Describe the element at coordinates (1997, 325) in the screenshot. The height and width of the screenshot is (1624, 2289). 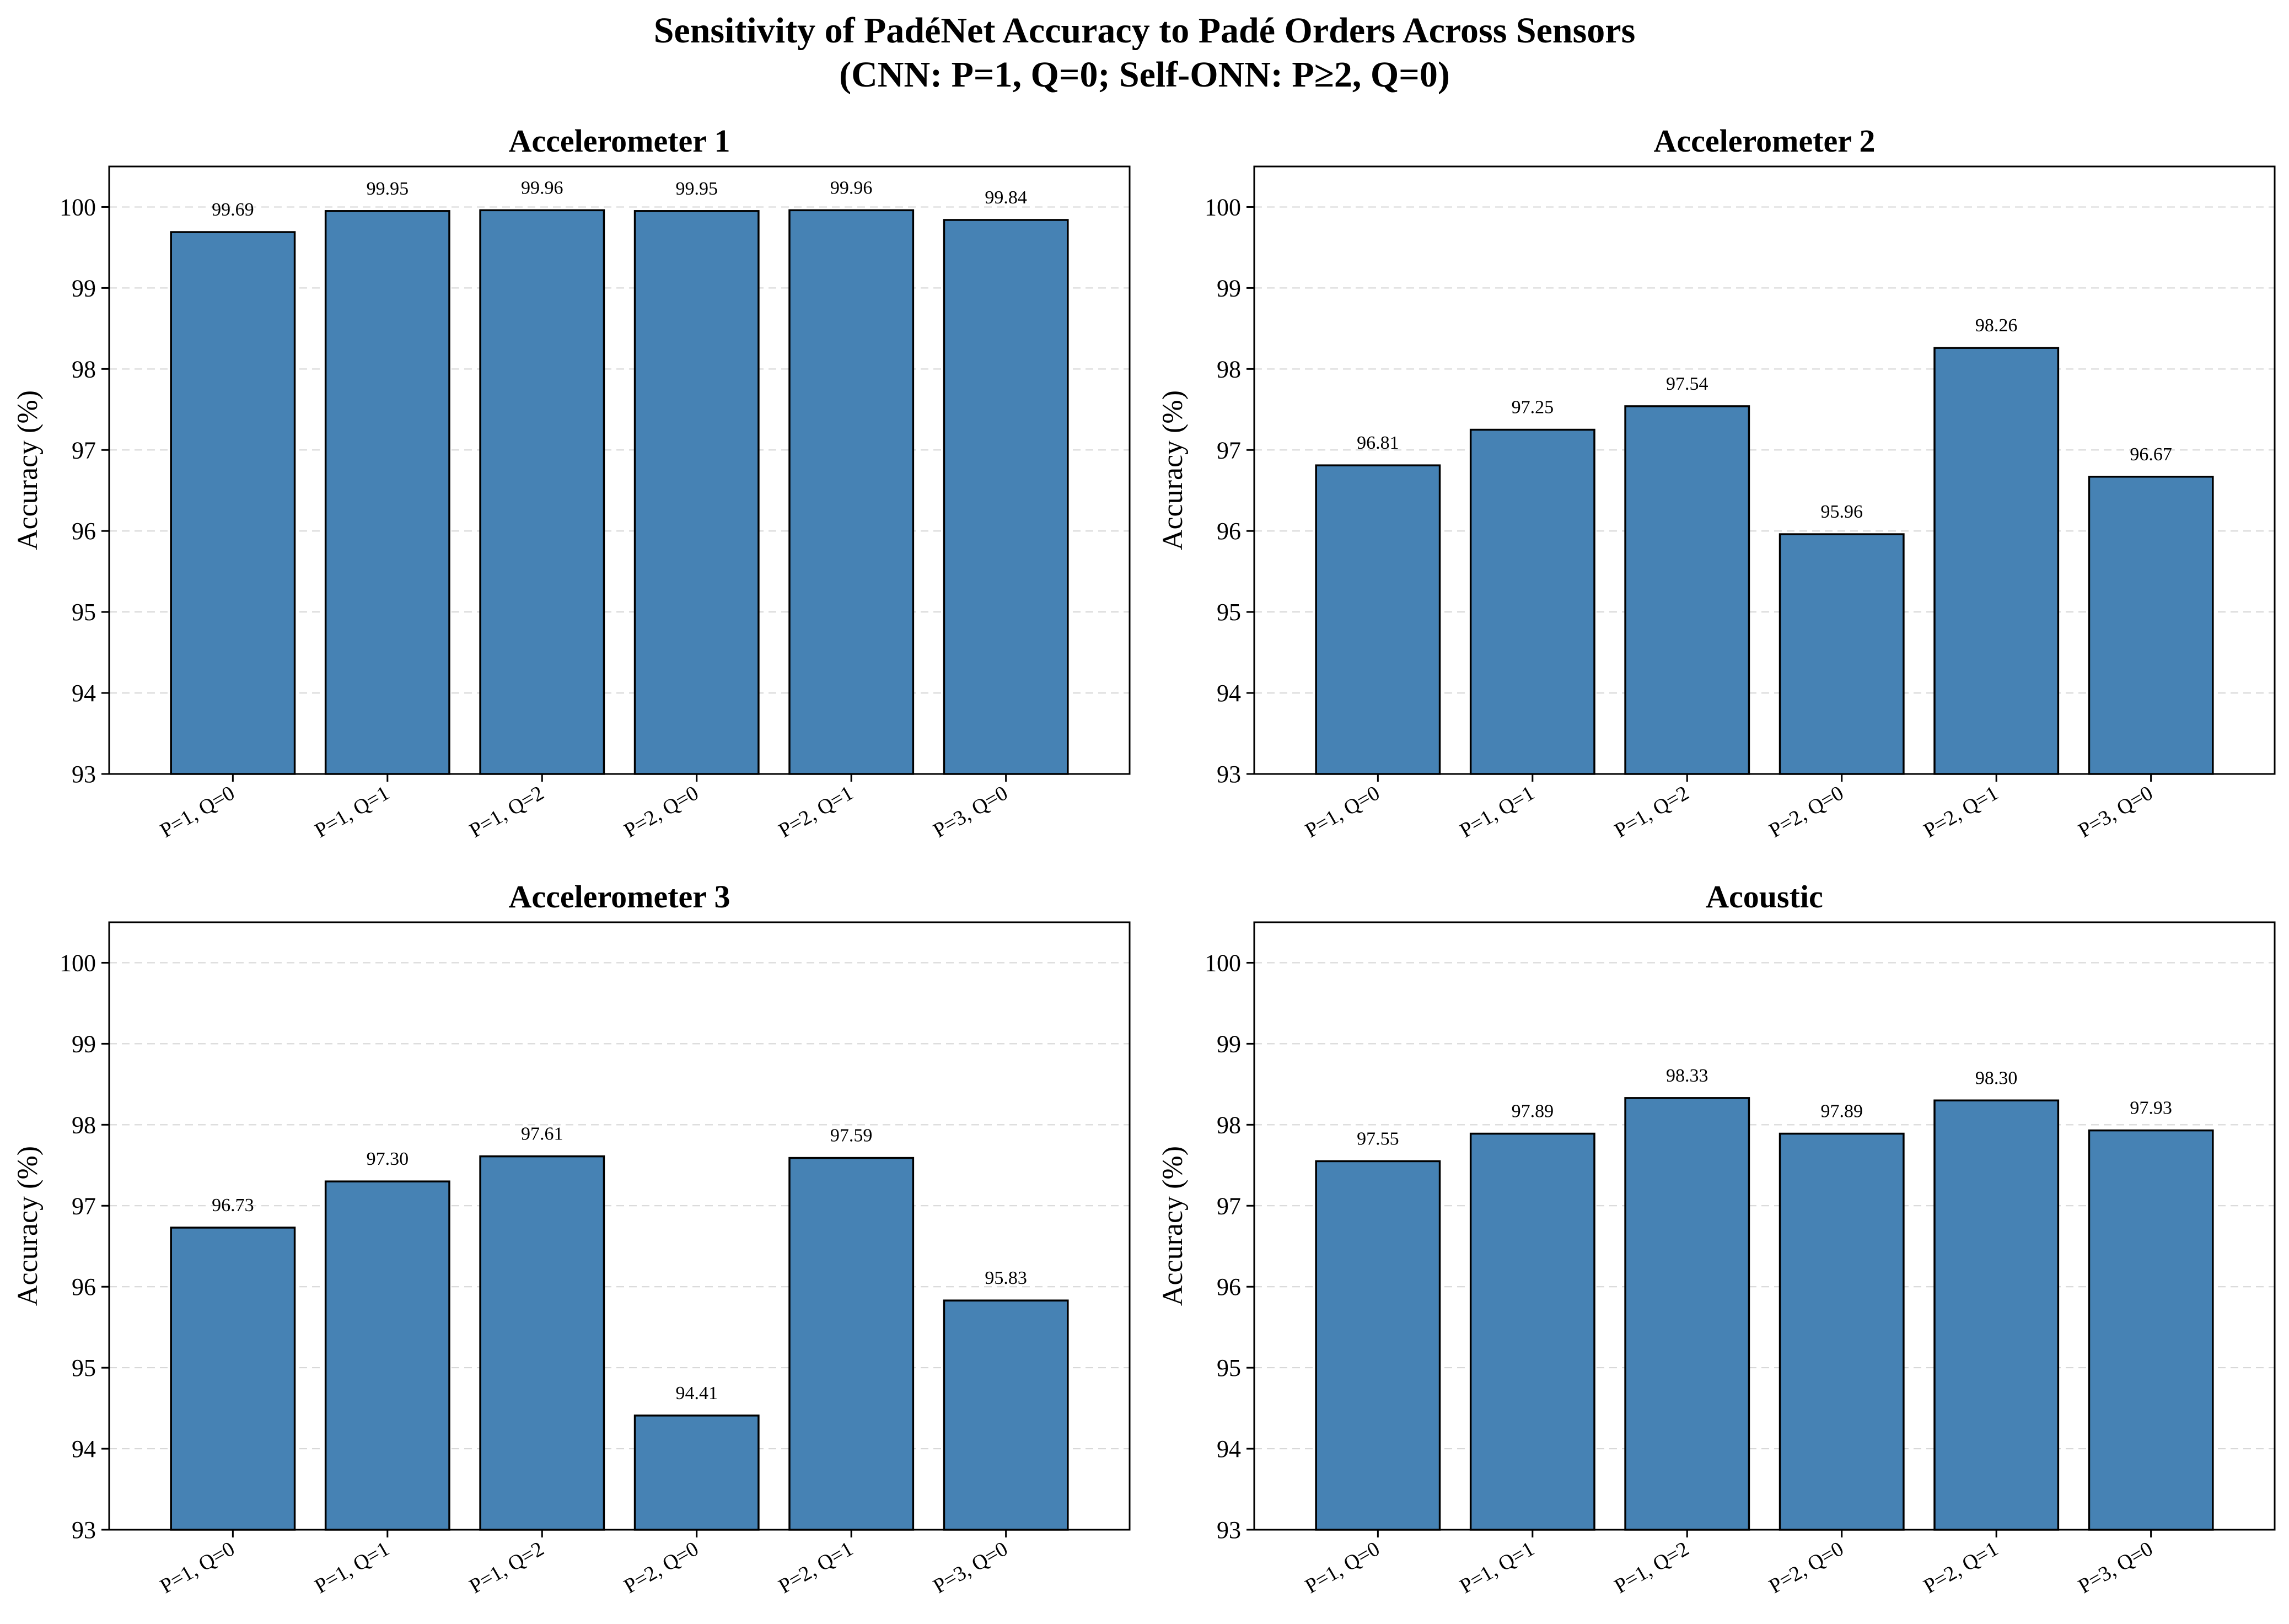
I see `bar-value-label: 98.26` at that location.